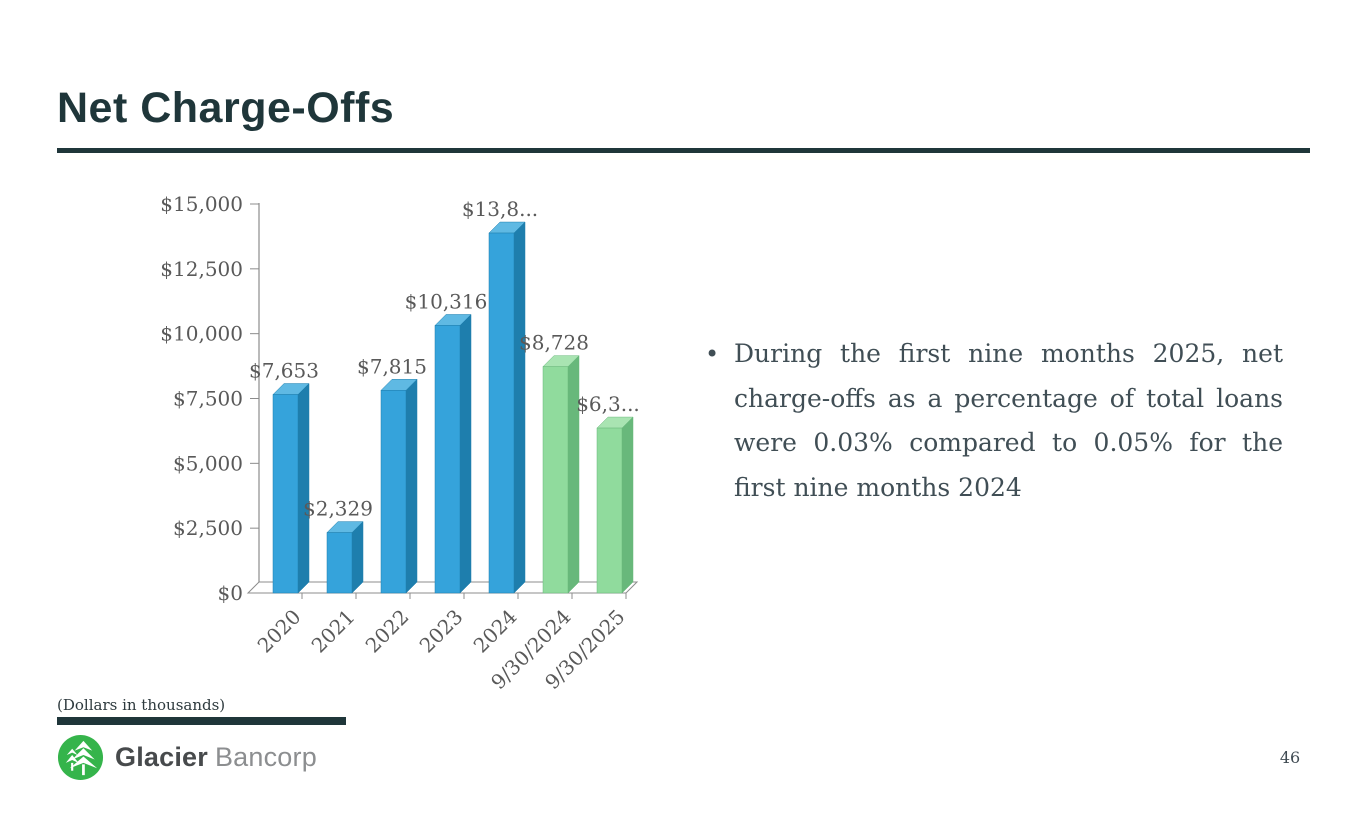 This screenshot has width=1365, height=829. I want to click on bar-2022, so click(399, 486).